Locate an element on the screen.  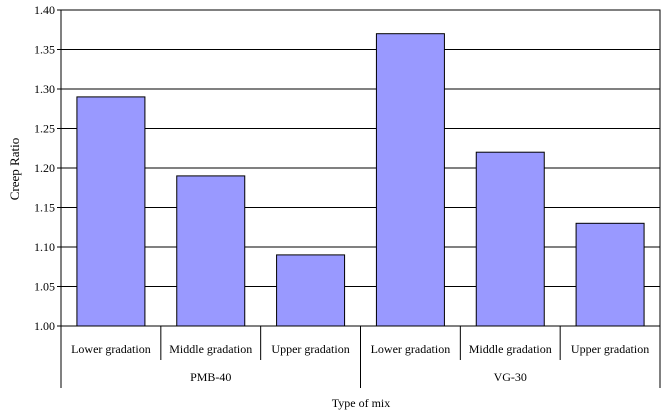
x-group-label: VG-30 is located at coordinates (510, 377).